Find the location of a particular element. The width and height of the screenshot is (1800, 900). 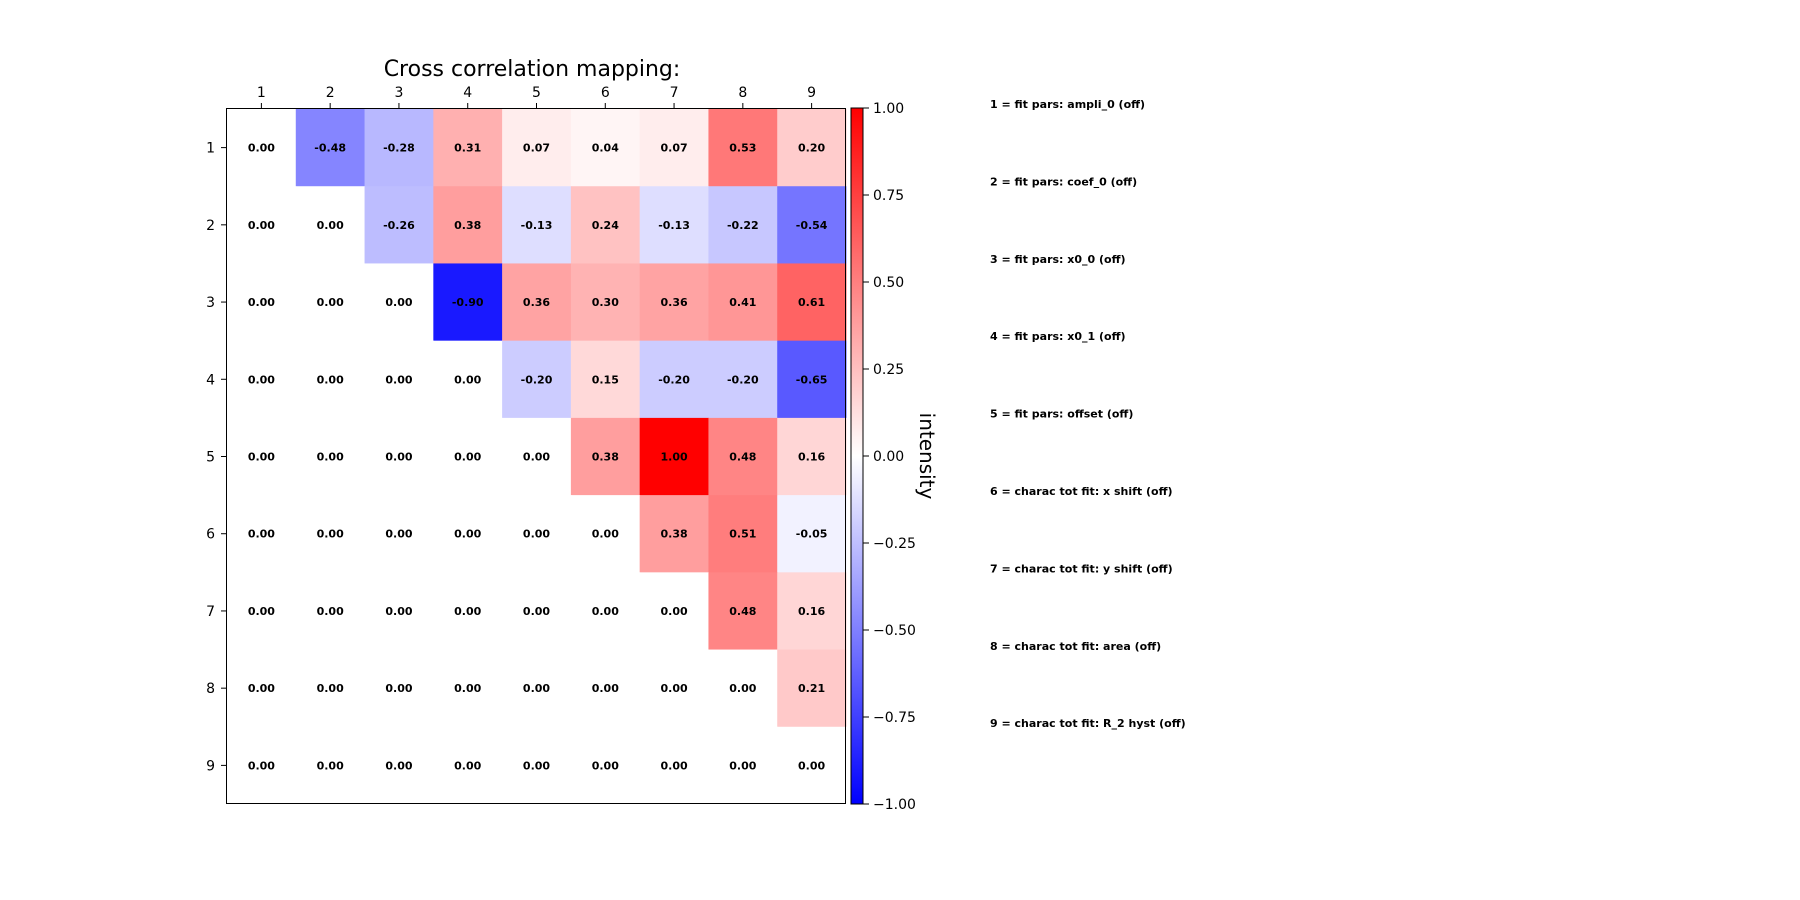

cell-value-r6-c3: 0.00 is located at coordinates (398, 534).